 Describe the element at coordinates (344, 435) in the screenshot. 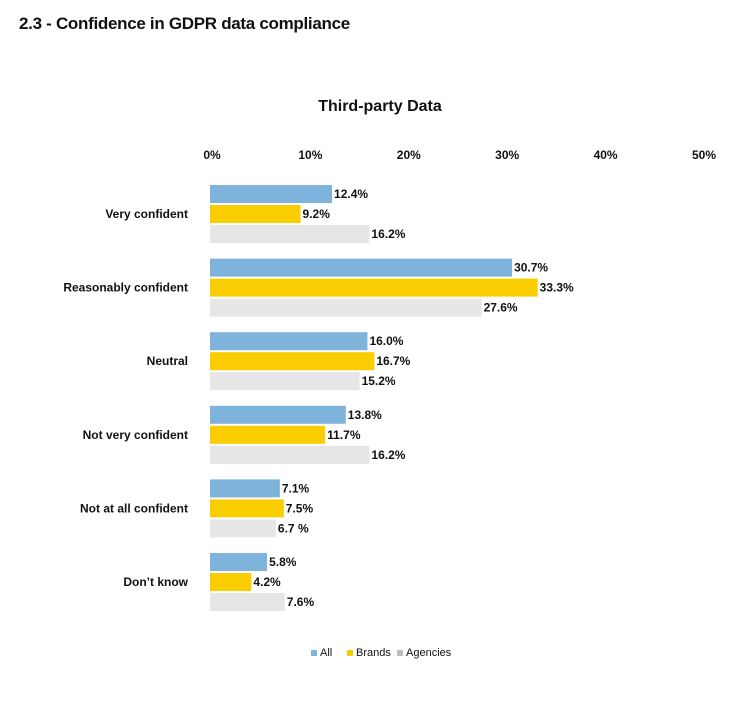

I see `data-label: 11.7%` at that location.